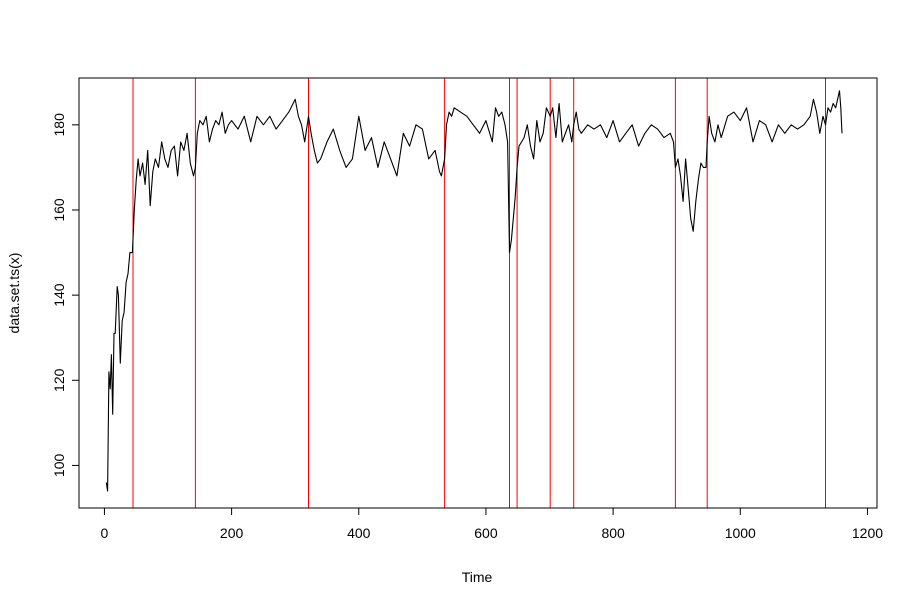 The width and height of the screenshot is (916, 607). Describe the element at coordinates (867, 533) in the screenshot. I see `x-tick-label-1200: 1200` at that location.